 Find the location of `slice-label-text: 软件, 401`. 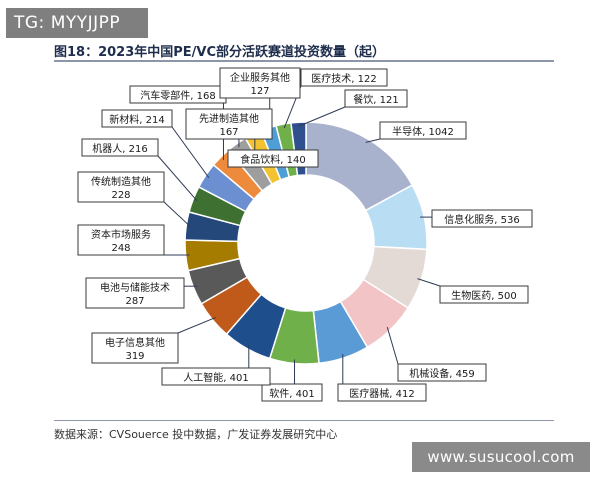

slice-label-text: 软件, 401 is located at coordinates (291, 393).